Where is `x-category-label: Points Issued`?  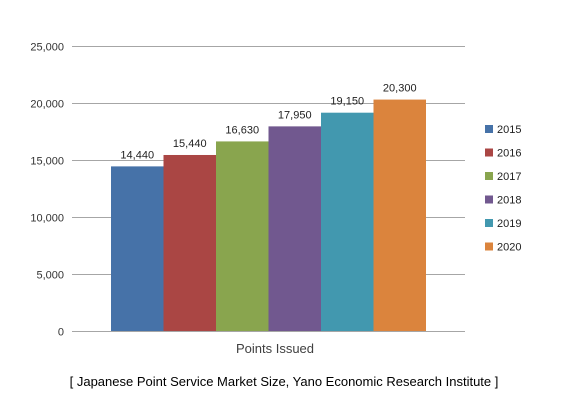
x-category-label: Points Issued is located at coordinates (275, 348).